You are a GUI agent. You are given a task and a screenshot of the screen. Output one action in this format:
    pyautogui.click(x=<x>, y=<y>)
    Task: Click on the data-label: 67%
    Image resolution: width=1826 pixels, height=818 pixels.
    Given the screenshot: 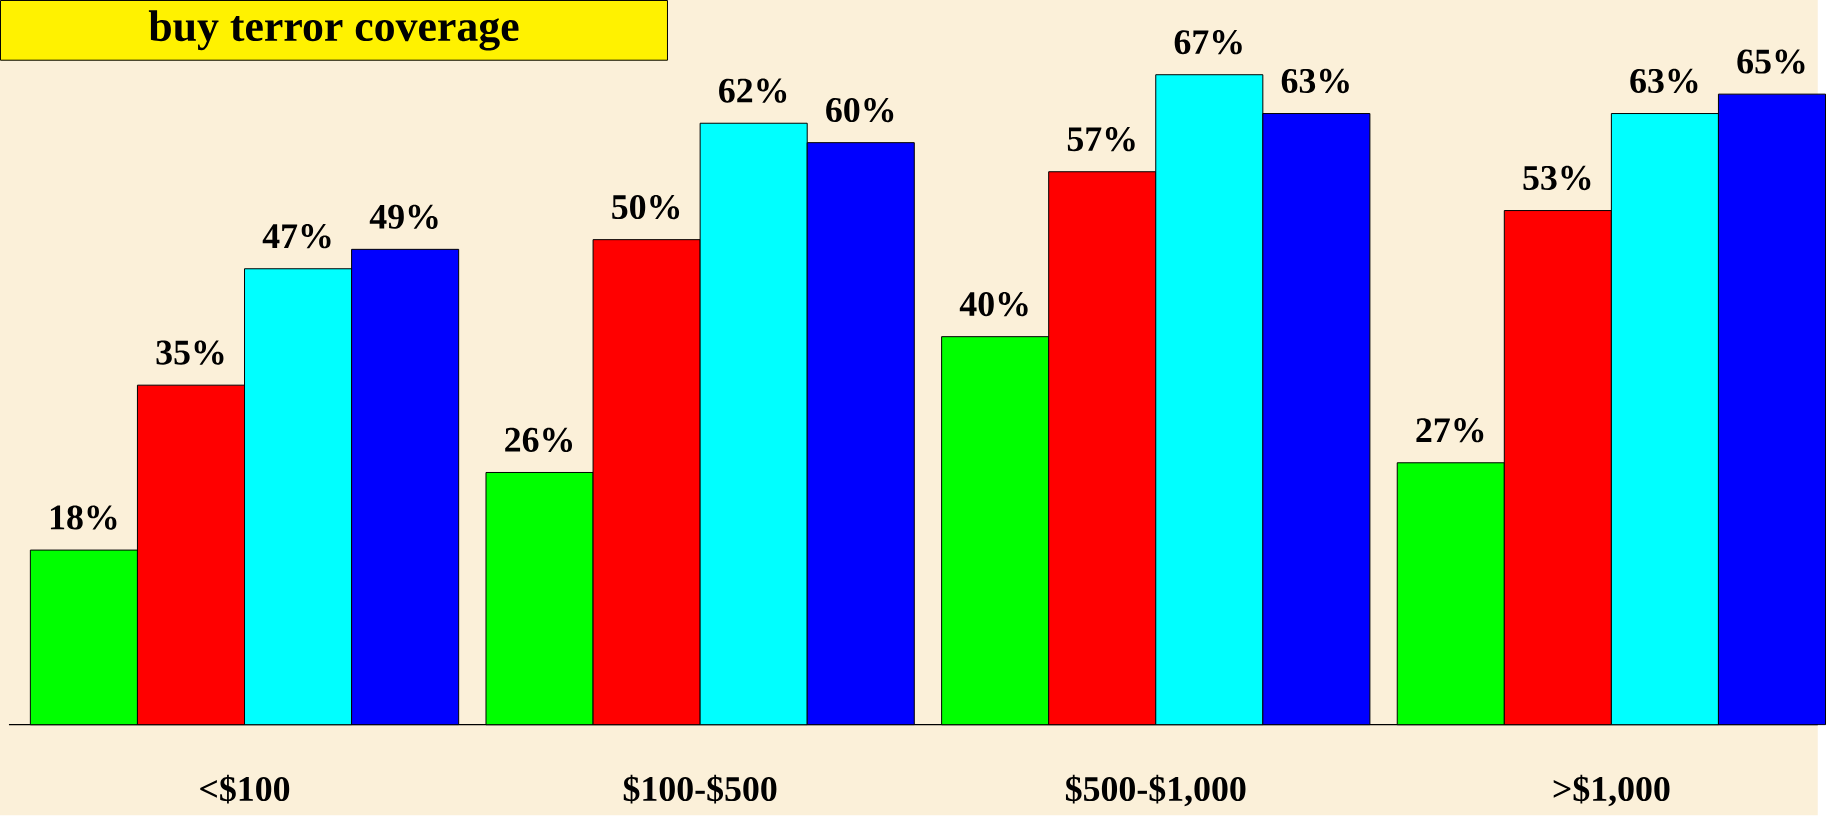 What is the action you would take?
    pyautogui.click(x=1208, y=42)
    